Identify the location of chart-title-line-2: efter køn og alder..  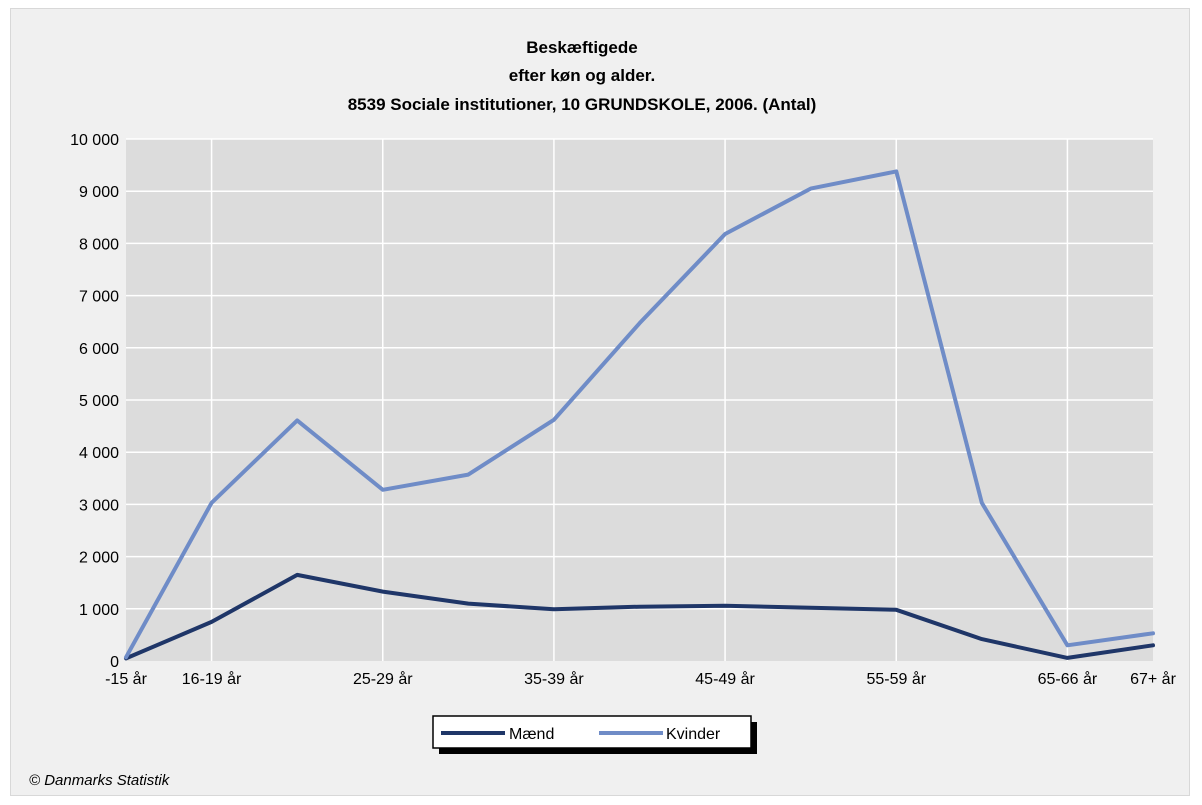
(582, 75).